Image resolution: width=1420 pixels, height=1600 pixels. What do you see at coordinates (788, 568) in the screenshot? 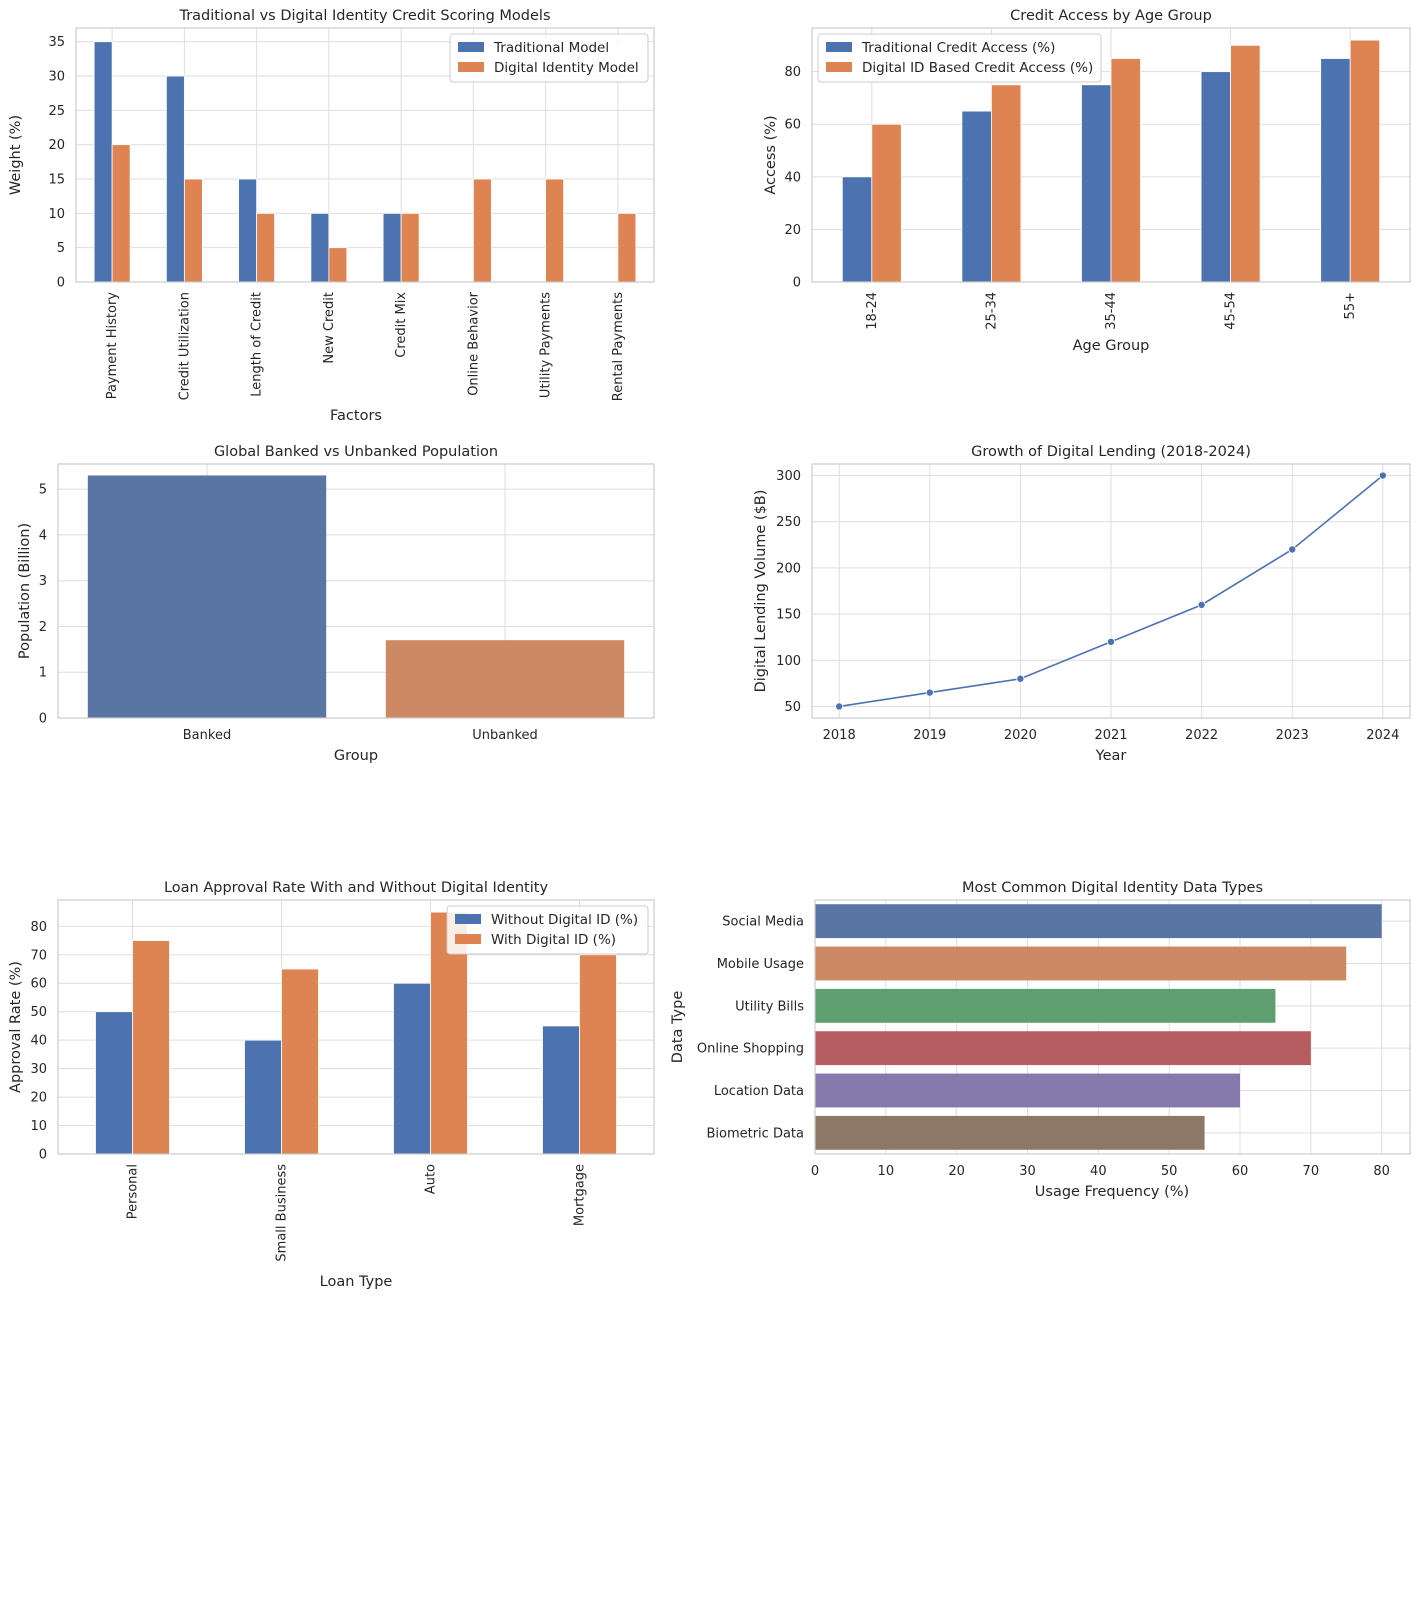
I see `y-tick-label: 200` at bounding box center [788, 568].